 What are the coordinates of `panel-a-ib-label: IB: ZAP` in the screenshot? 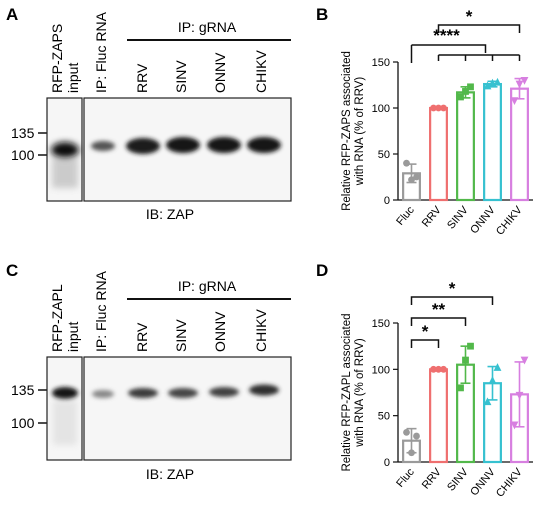 It's located at (170, 214).